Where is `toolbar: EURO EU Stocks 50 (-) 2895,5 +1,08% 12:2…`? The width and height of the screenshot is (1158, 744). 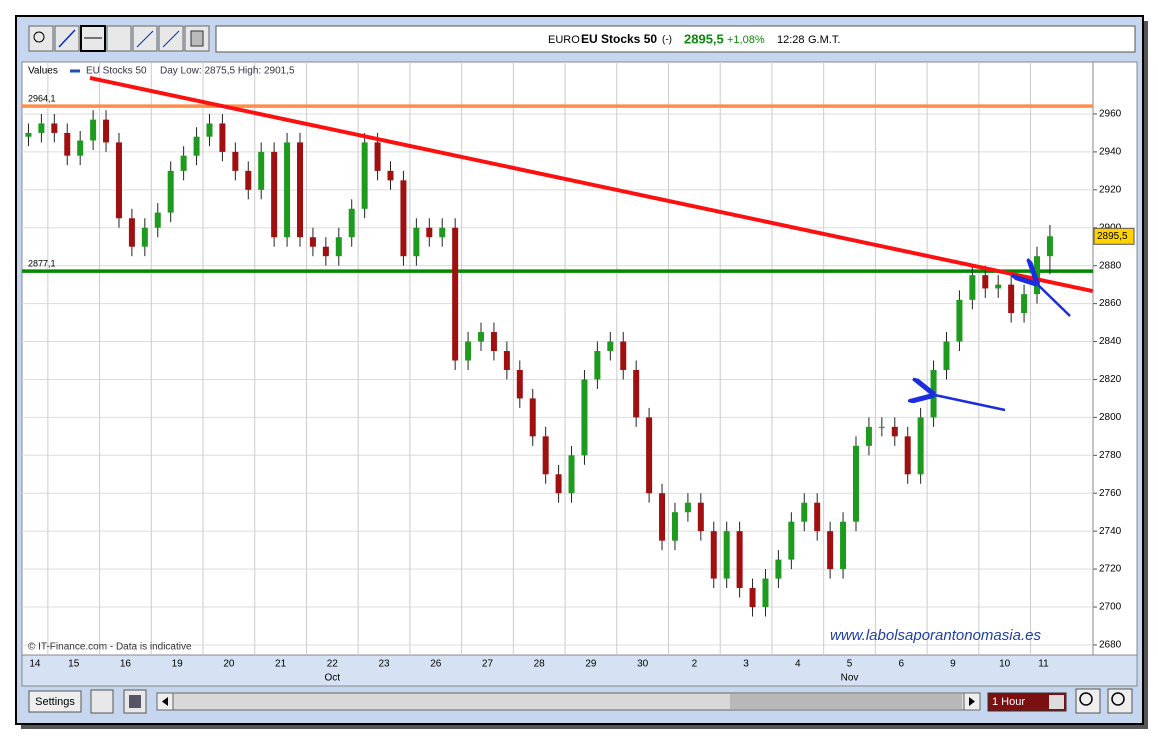
toolbar: EURO EU Stocks 50 (-) 2895,5 +1,08% 12:2… is located at coordinates (582, 39).